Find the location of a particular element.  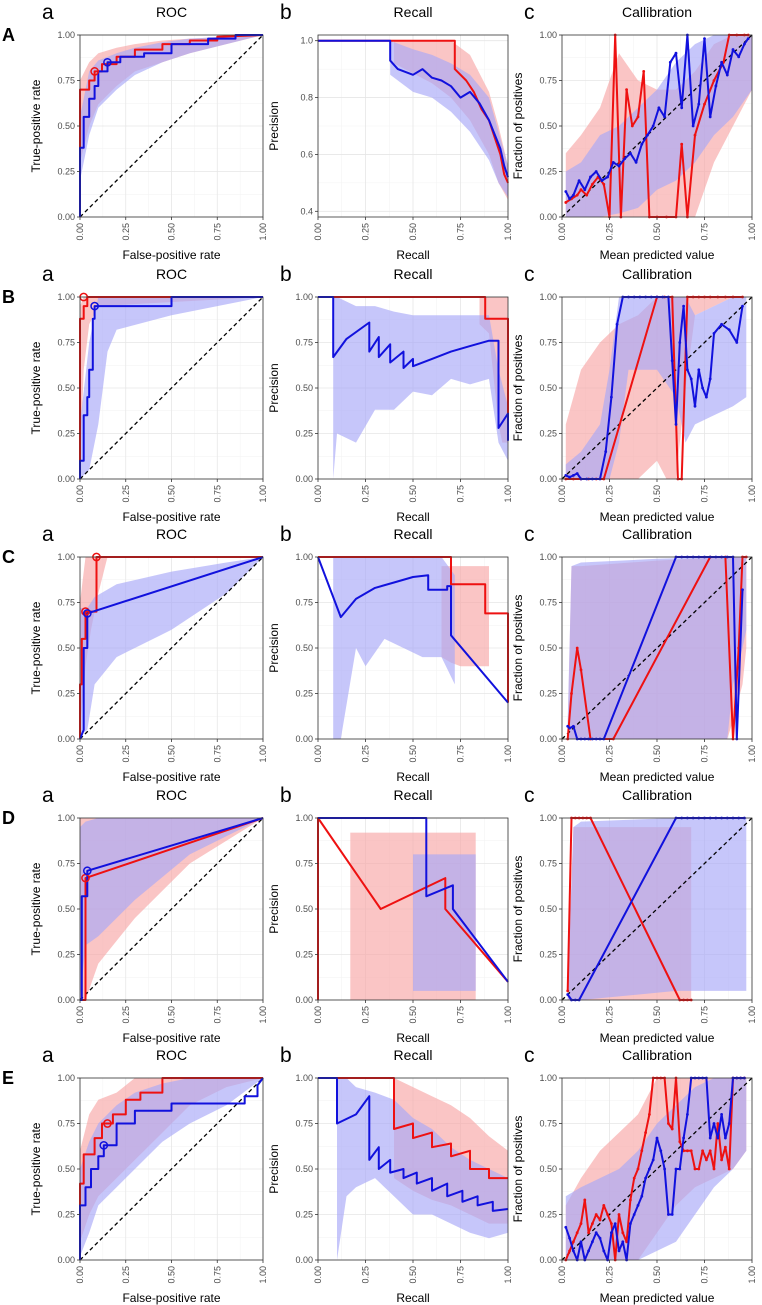

rowA-b-band-red is located at coordinates (451, 120).